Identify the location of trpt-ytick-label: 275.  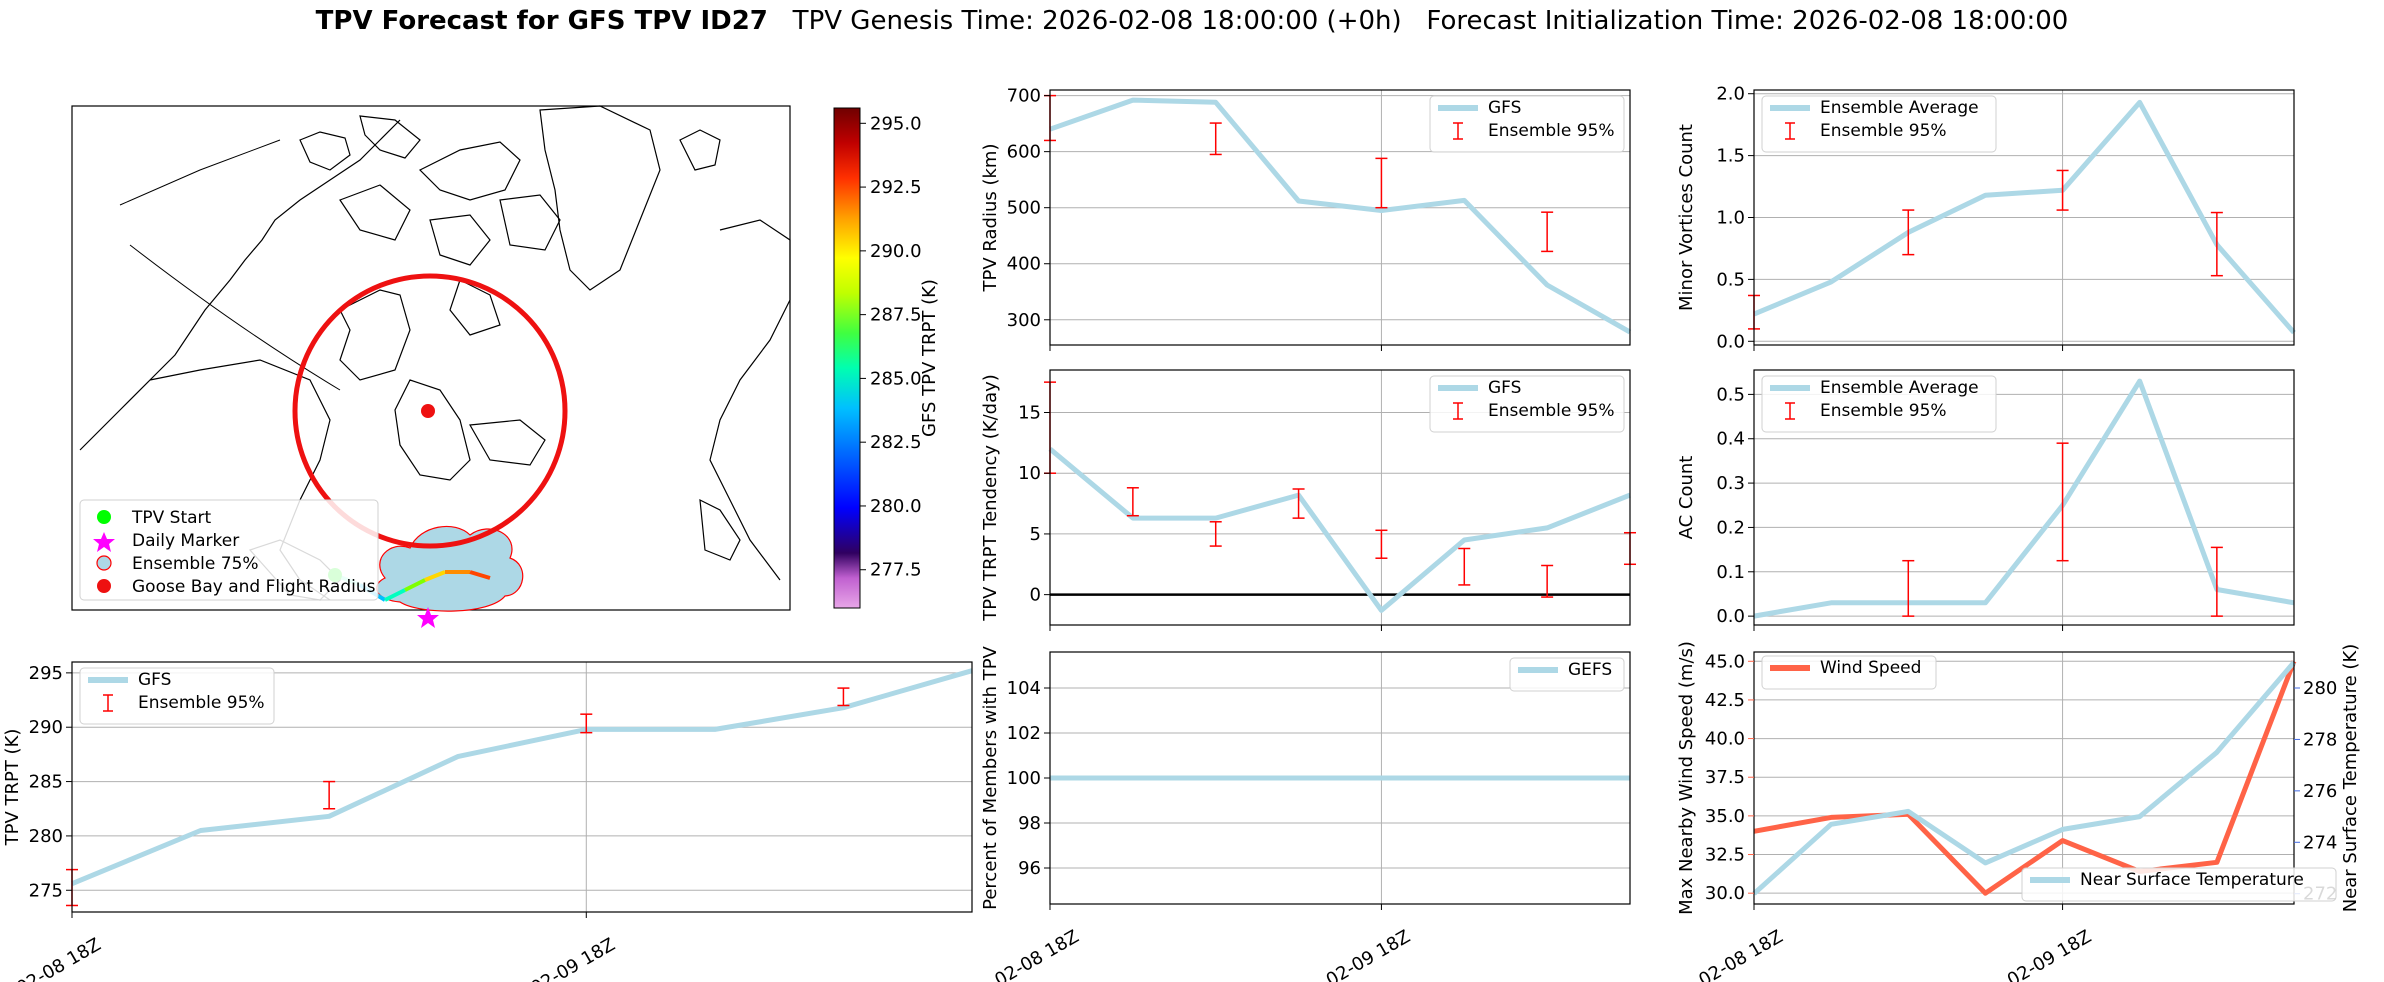
(46, 890).